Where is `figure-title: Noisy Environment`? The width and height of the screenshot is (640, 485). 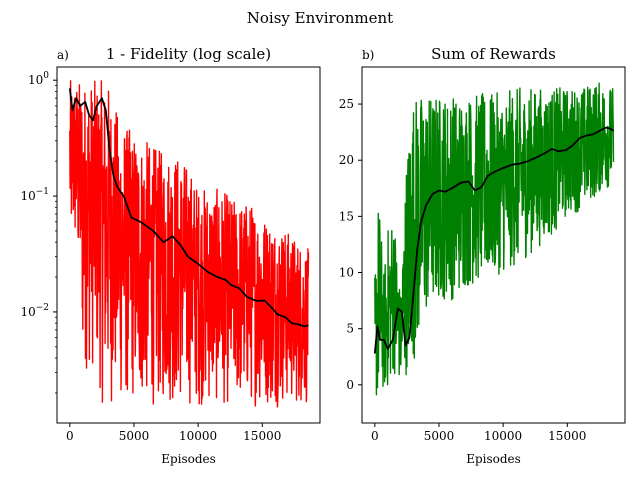 figure-title: Noisy Environment is located at coordinates (320, 18).